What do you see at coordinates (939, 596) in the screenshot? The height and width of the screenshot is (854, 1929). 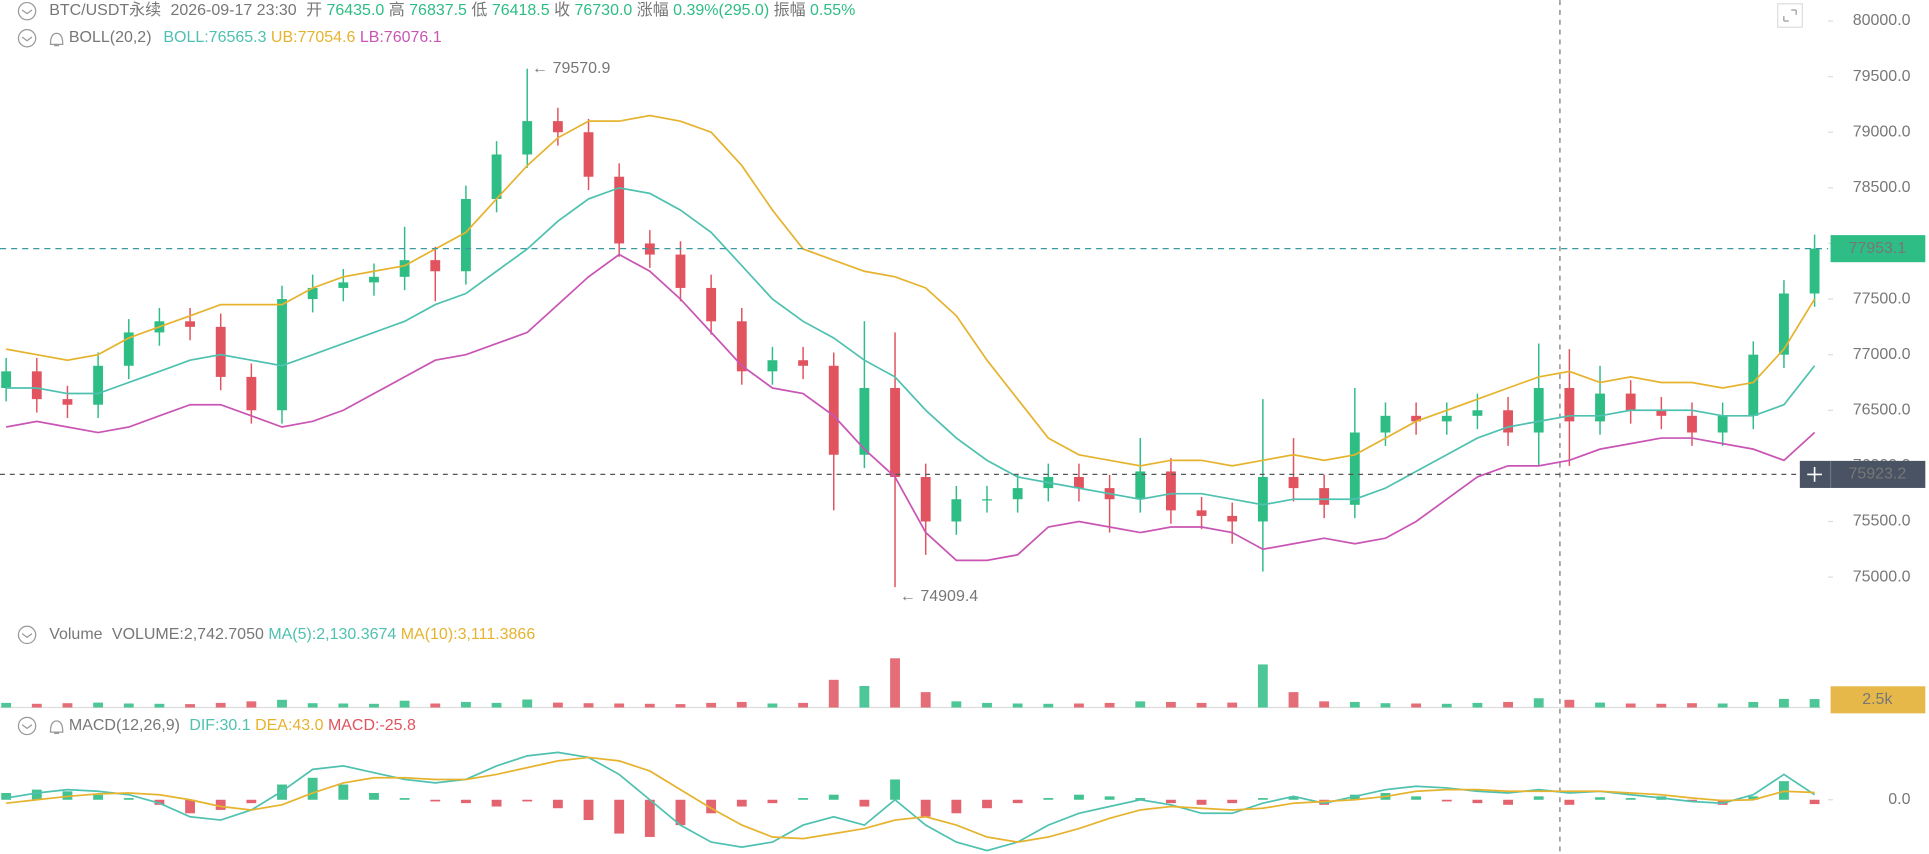 I see `extreme-label: ← 74909.4` at bounding box center [939, 596].